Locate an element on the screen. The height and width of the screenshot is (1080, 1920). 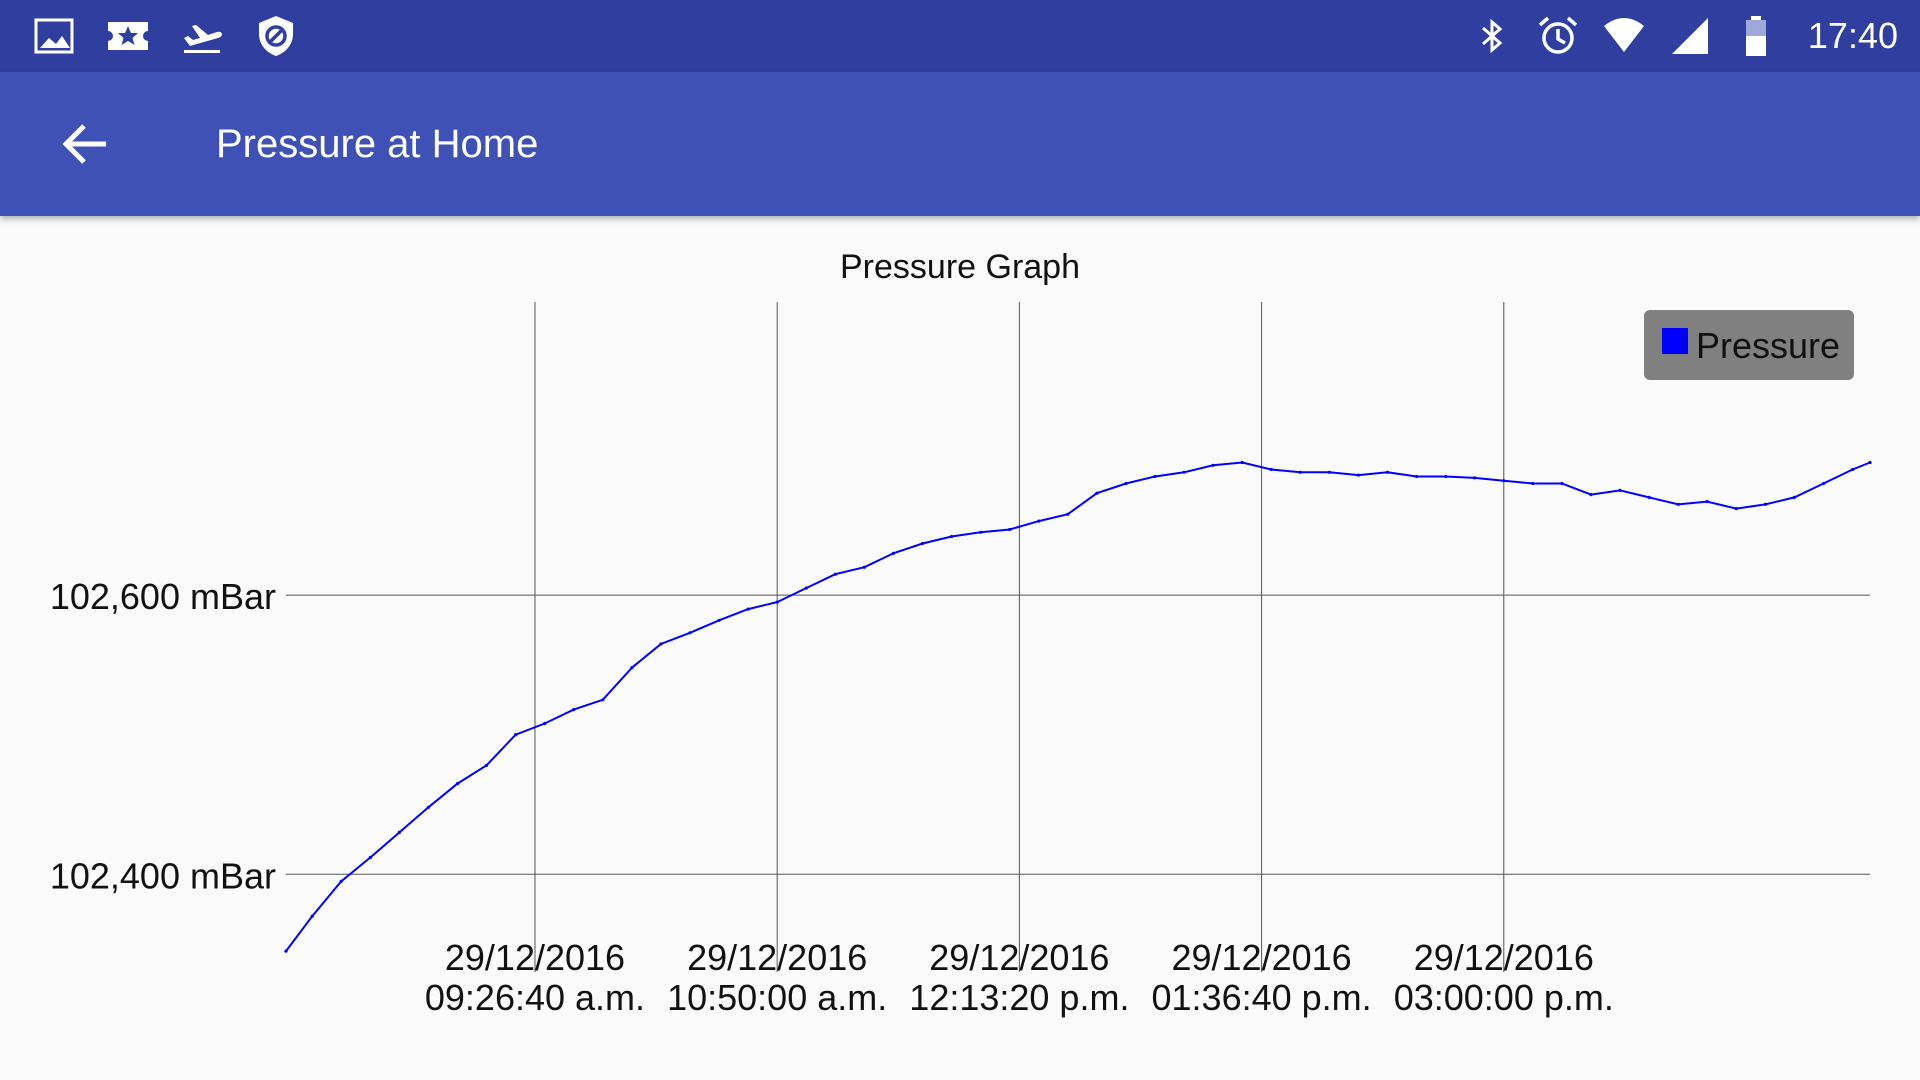
x-tick-label: 09:26:40 a.m. is located at coordinates (535, 997).